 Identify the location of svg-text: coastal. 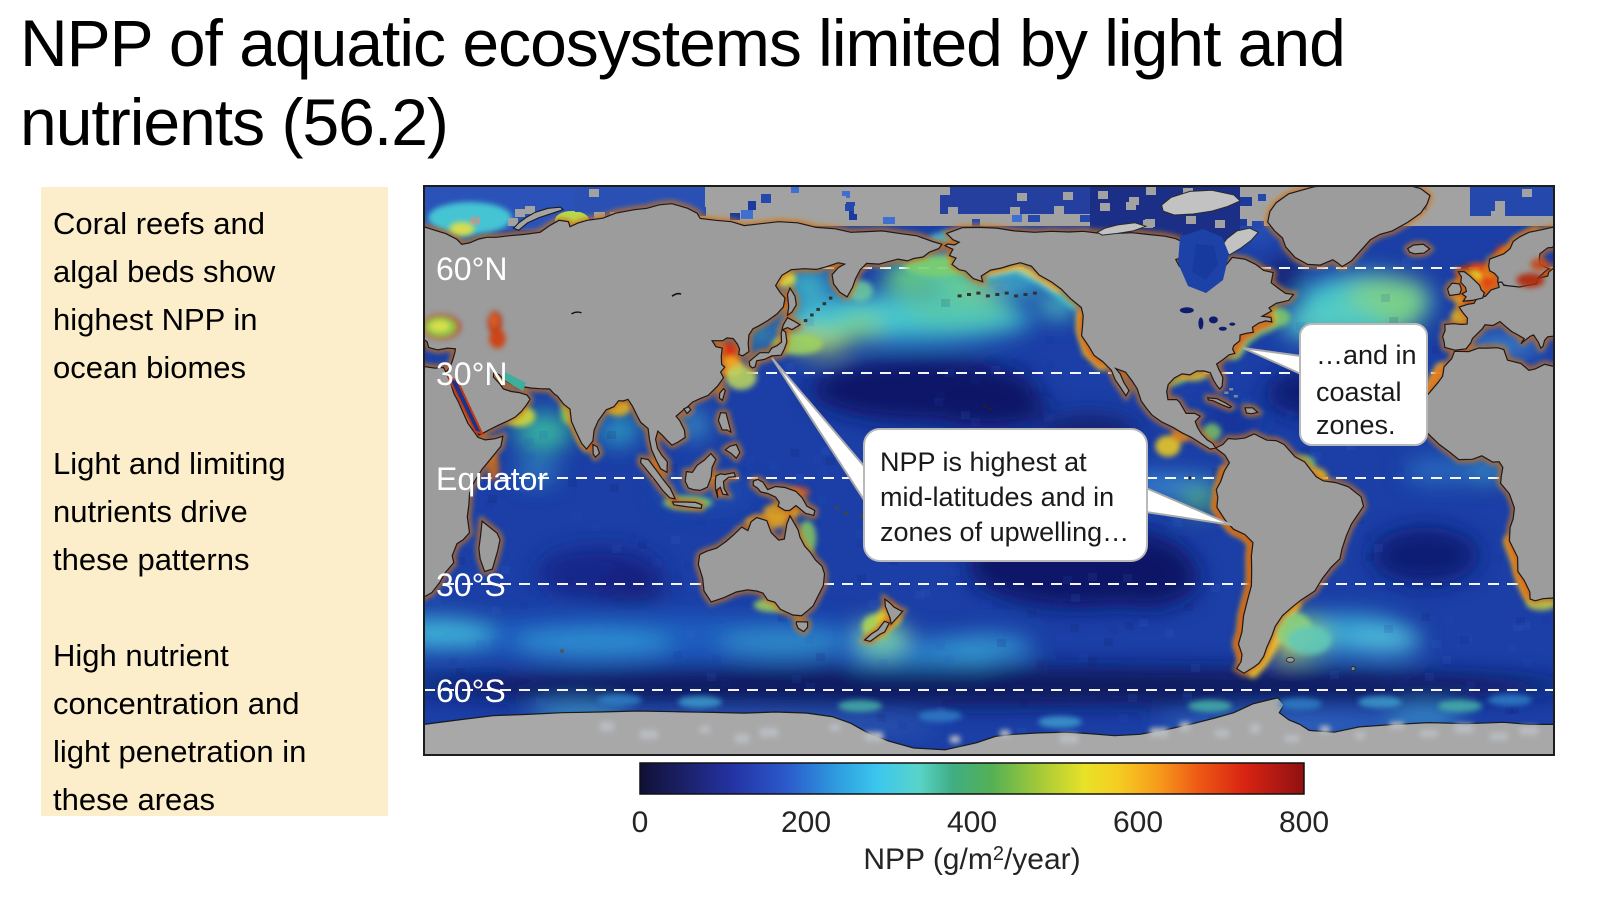
(1359, 392).